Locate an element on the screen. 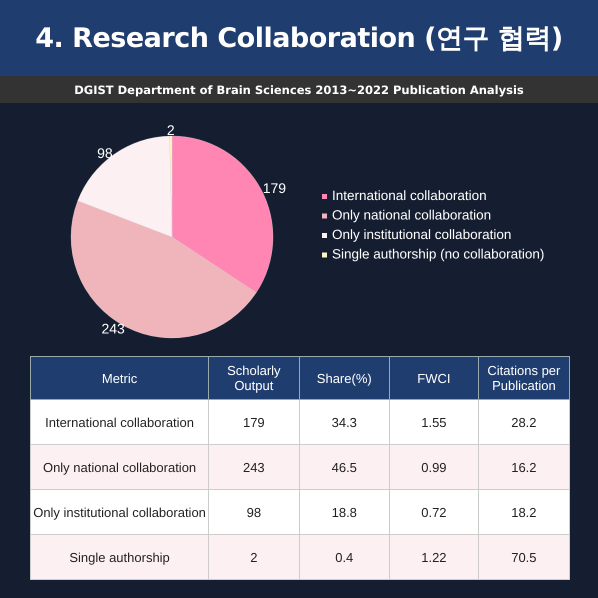 Image resolution: width=598 pixels, height=598 pixels. chart-title: 4. Research Collaboration (연구 협력) is located at coordinates (299, 38).